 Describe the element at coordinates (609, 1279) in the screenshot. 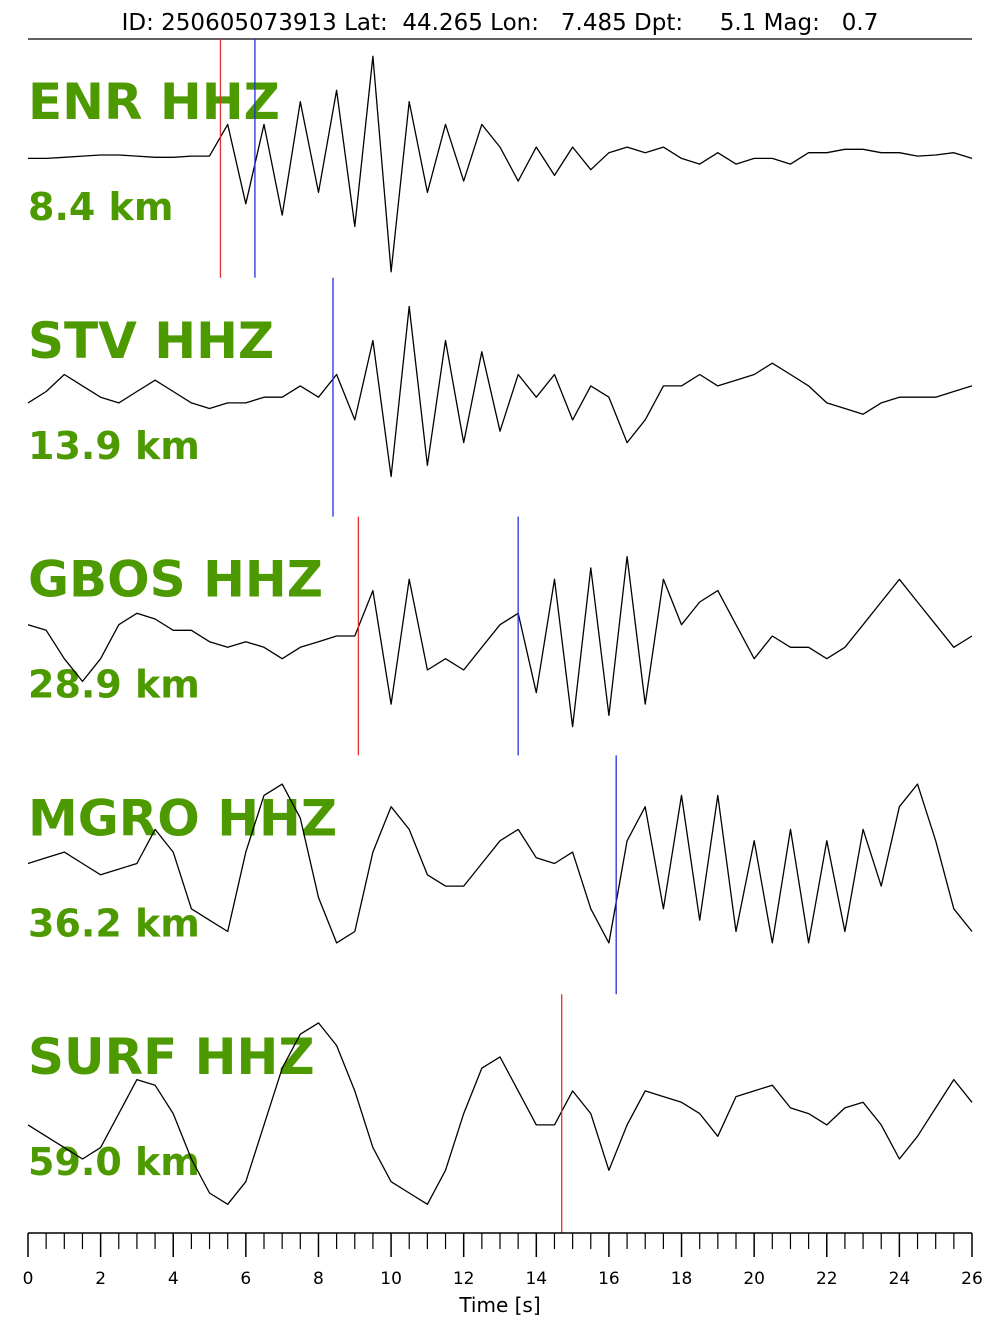

I see `x-tick-label: 16` at that location.